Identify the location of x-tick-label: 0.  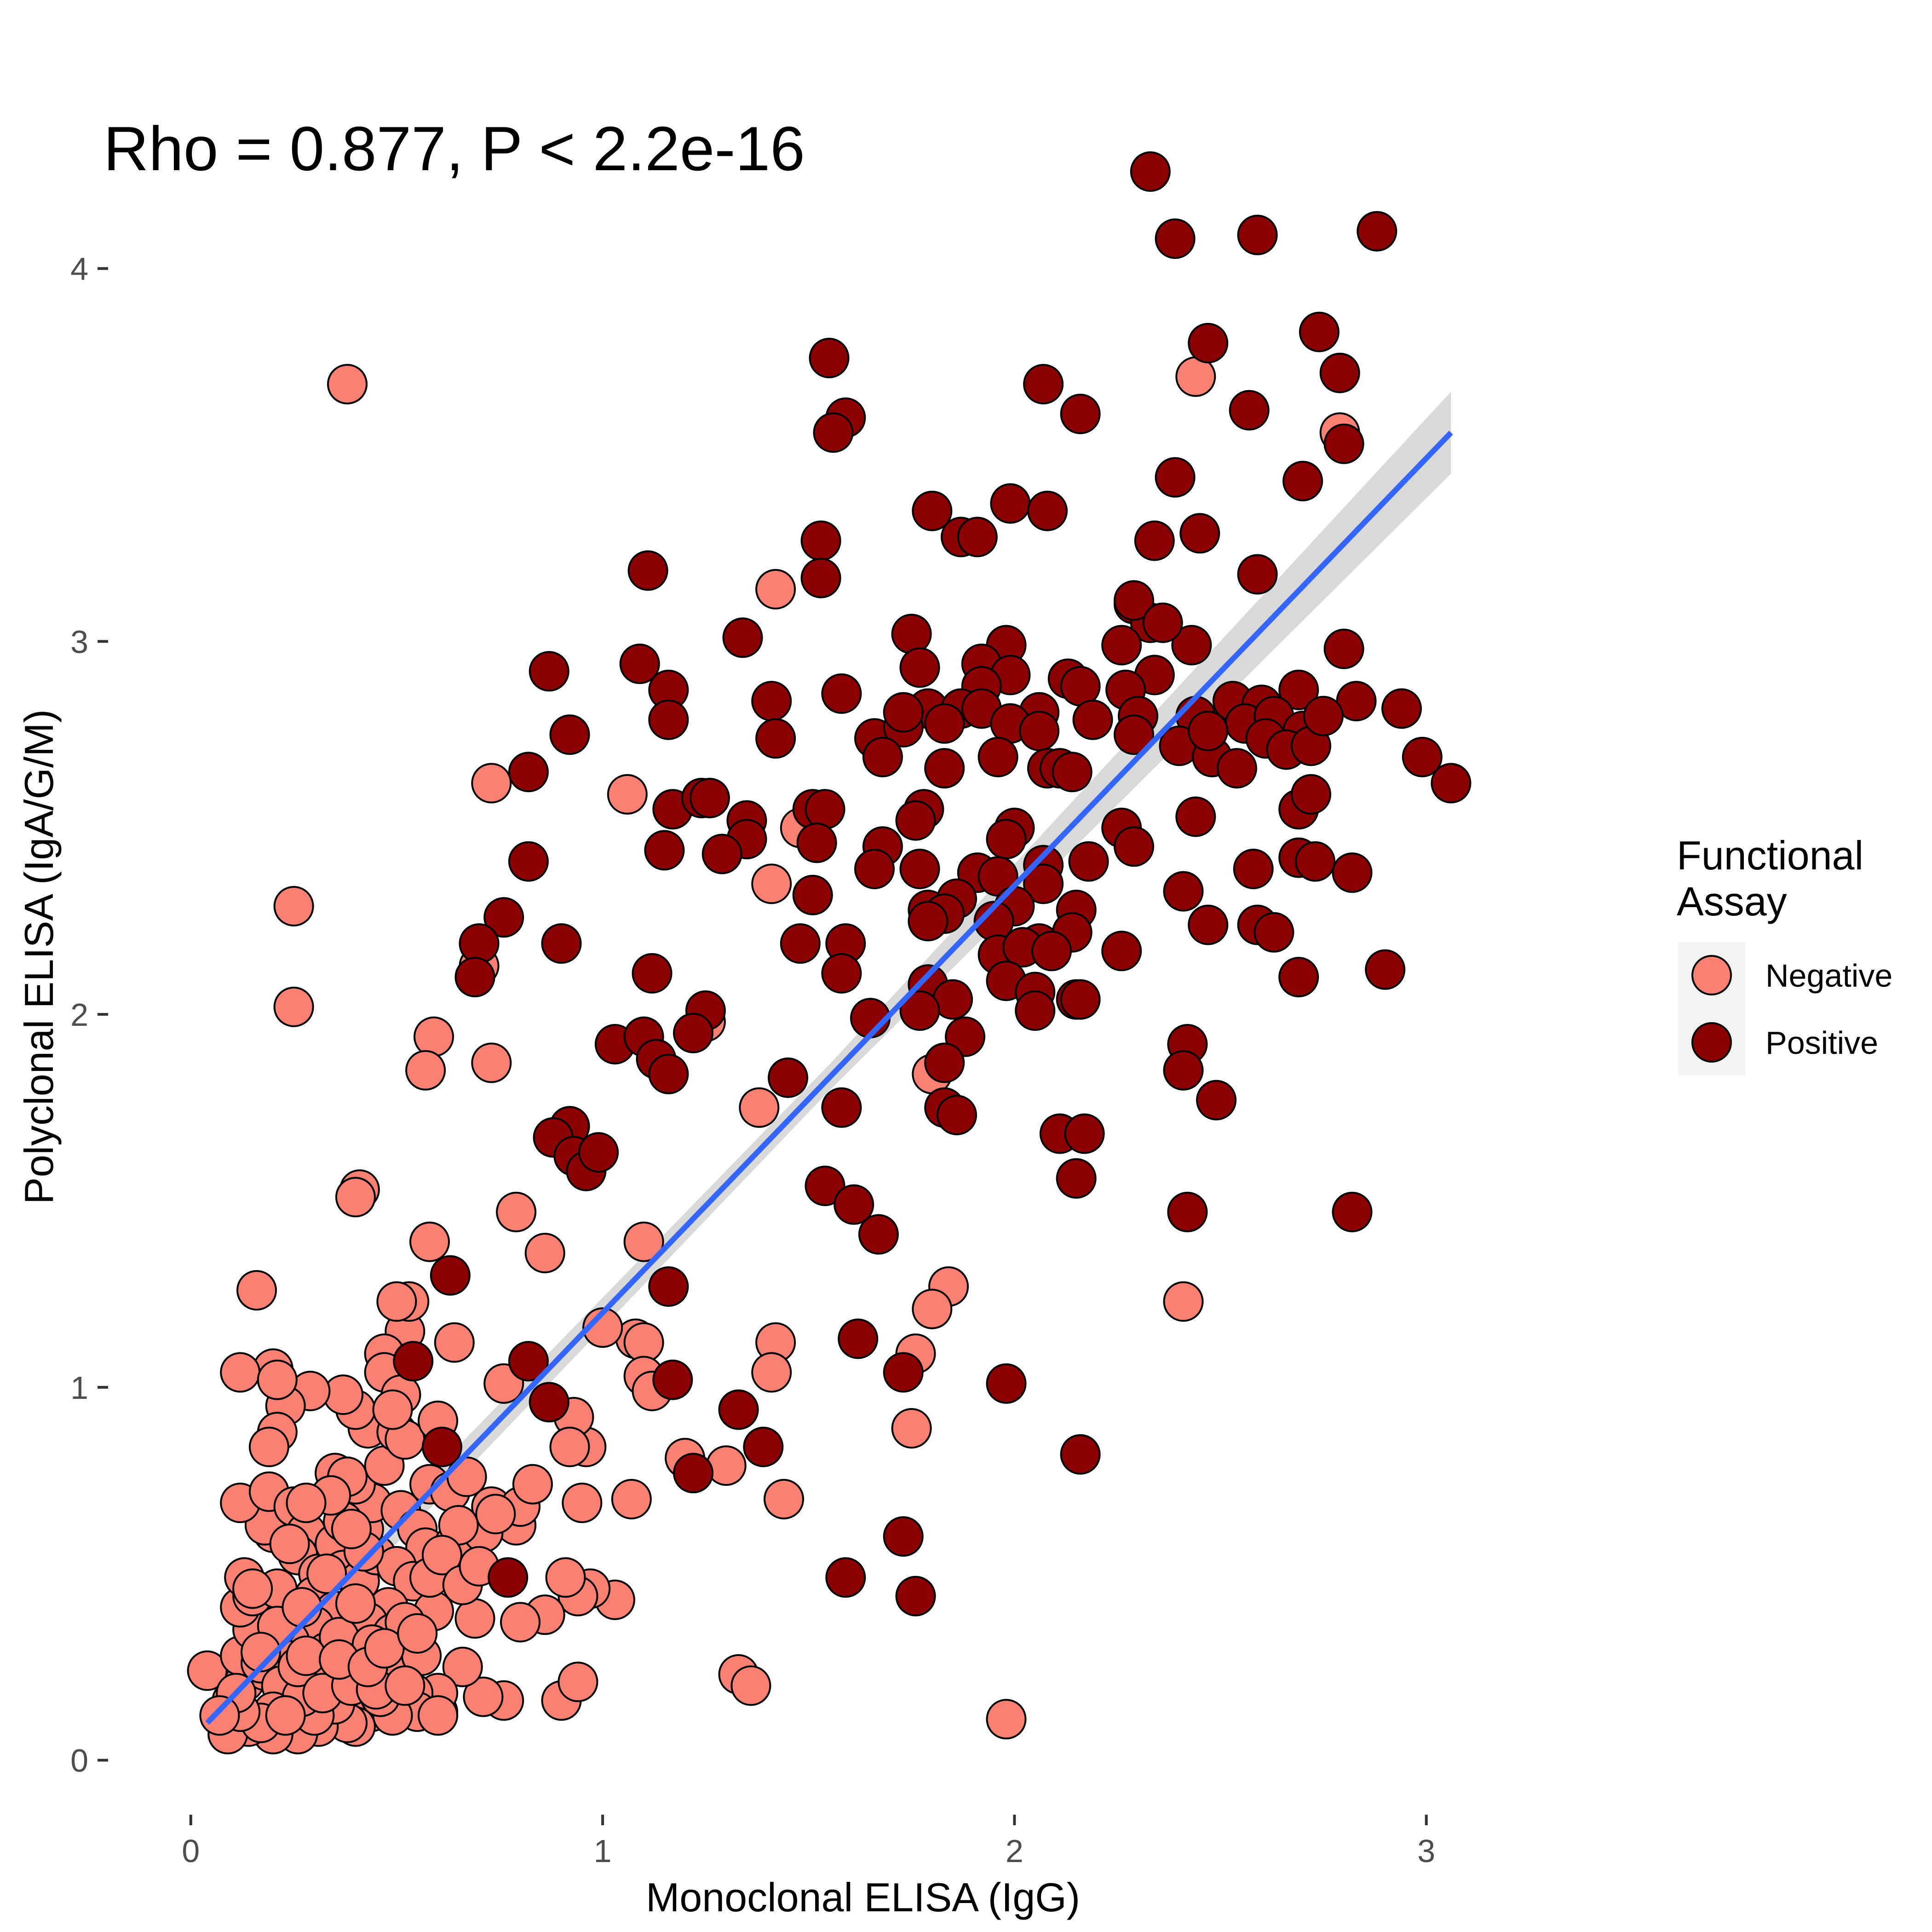
(191, 1851).